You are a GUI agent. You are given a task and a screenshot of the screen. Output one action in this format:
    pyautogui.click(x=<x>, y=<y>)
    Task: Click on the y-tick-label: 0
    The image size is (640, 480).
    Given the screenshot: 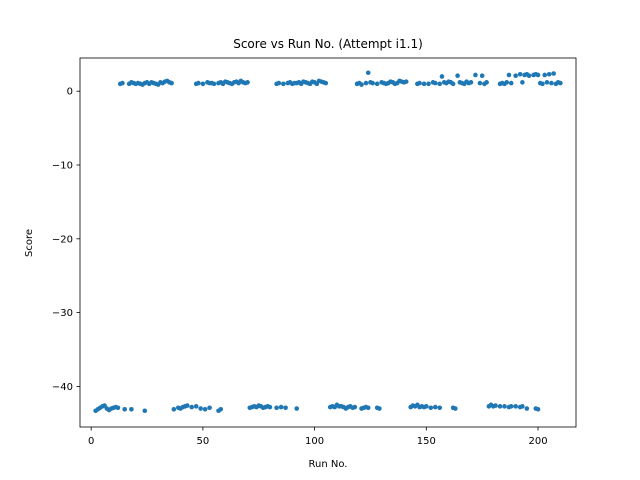 What is the action you would take?
    pyautogui.click(x=70, y=92)
    